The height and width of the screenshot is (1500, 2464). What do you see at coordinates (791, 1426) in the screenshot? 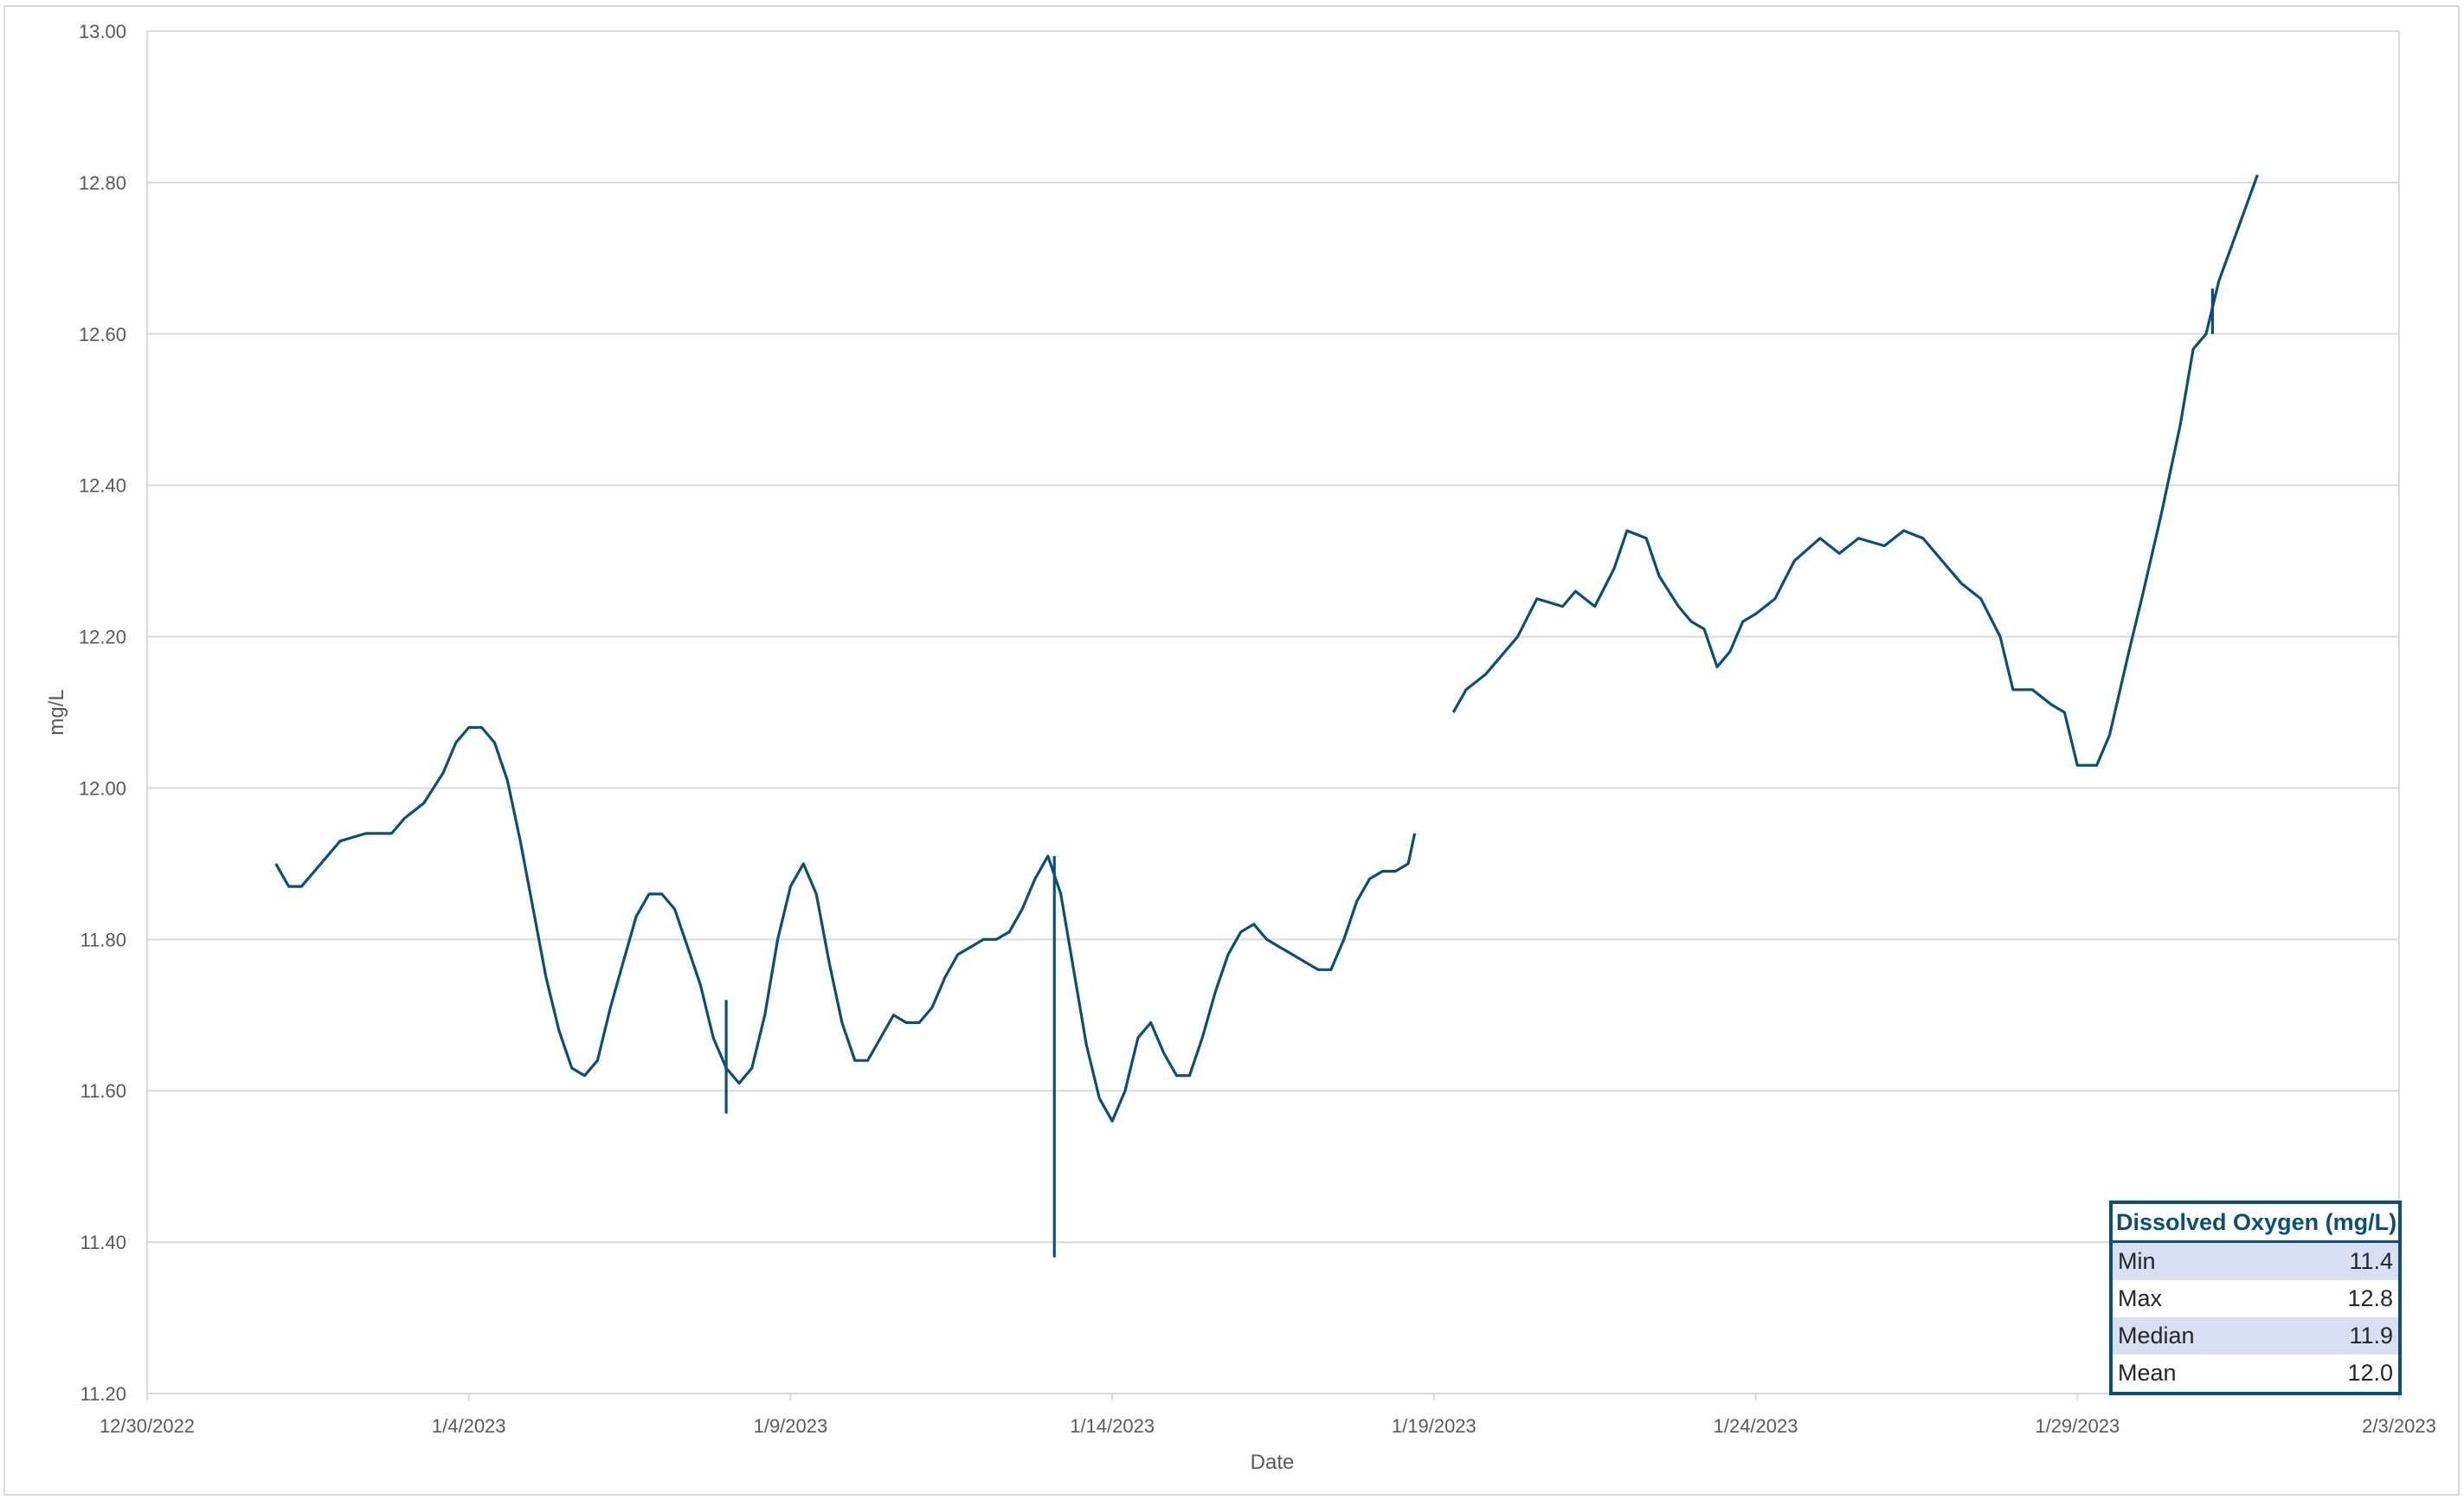
I see `x-tick-label: 1/9/2023` at bounding box center [791, 1426].